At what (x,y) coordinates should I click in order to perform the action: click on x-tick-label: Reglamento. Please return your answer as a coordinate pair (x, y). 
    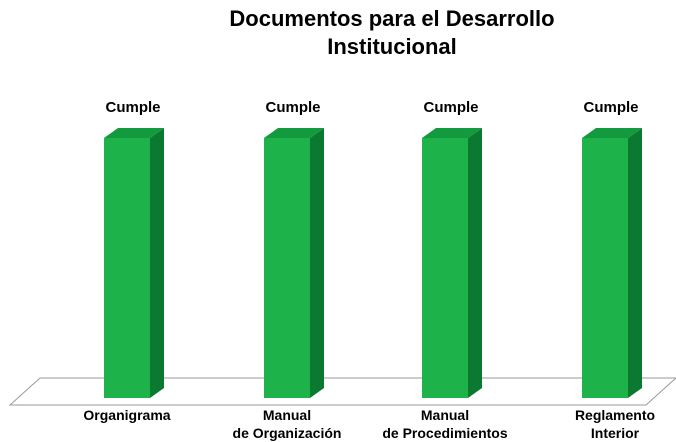
    Looking at the image, I should click on (615, 415).